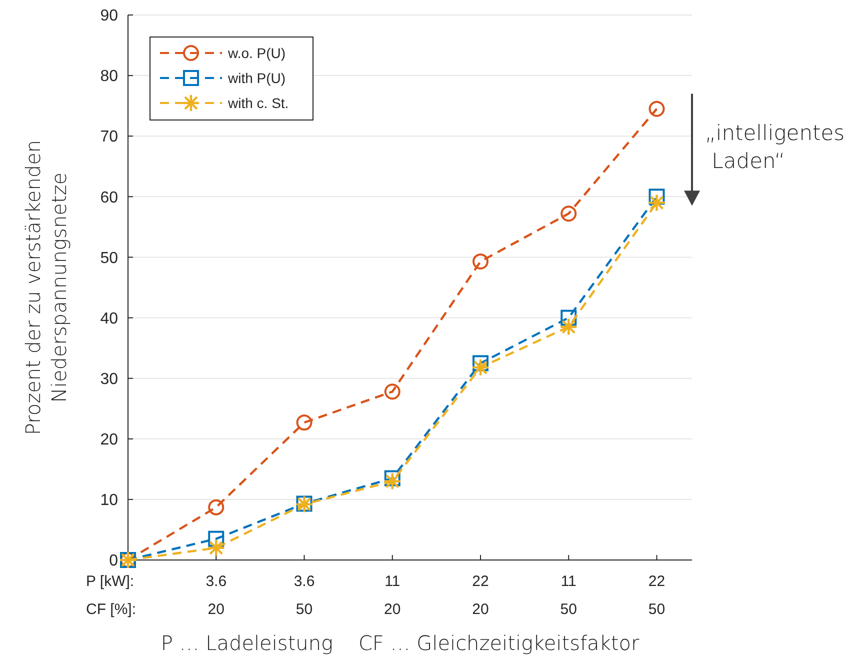  What do you see at coordinates (256, 52) in the screenshot?
I see `legend-label: w.o. P(U)` at bounding box center [256, 52].